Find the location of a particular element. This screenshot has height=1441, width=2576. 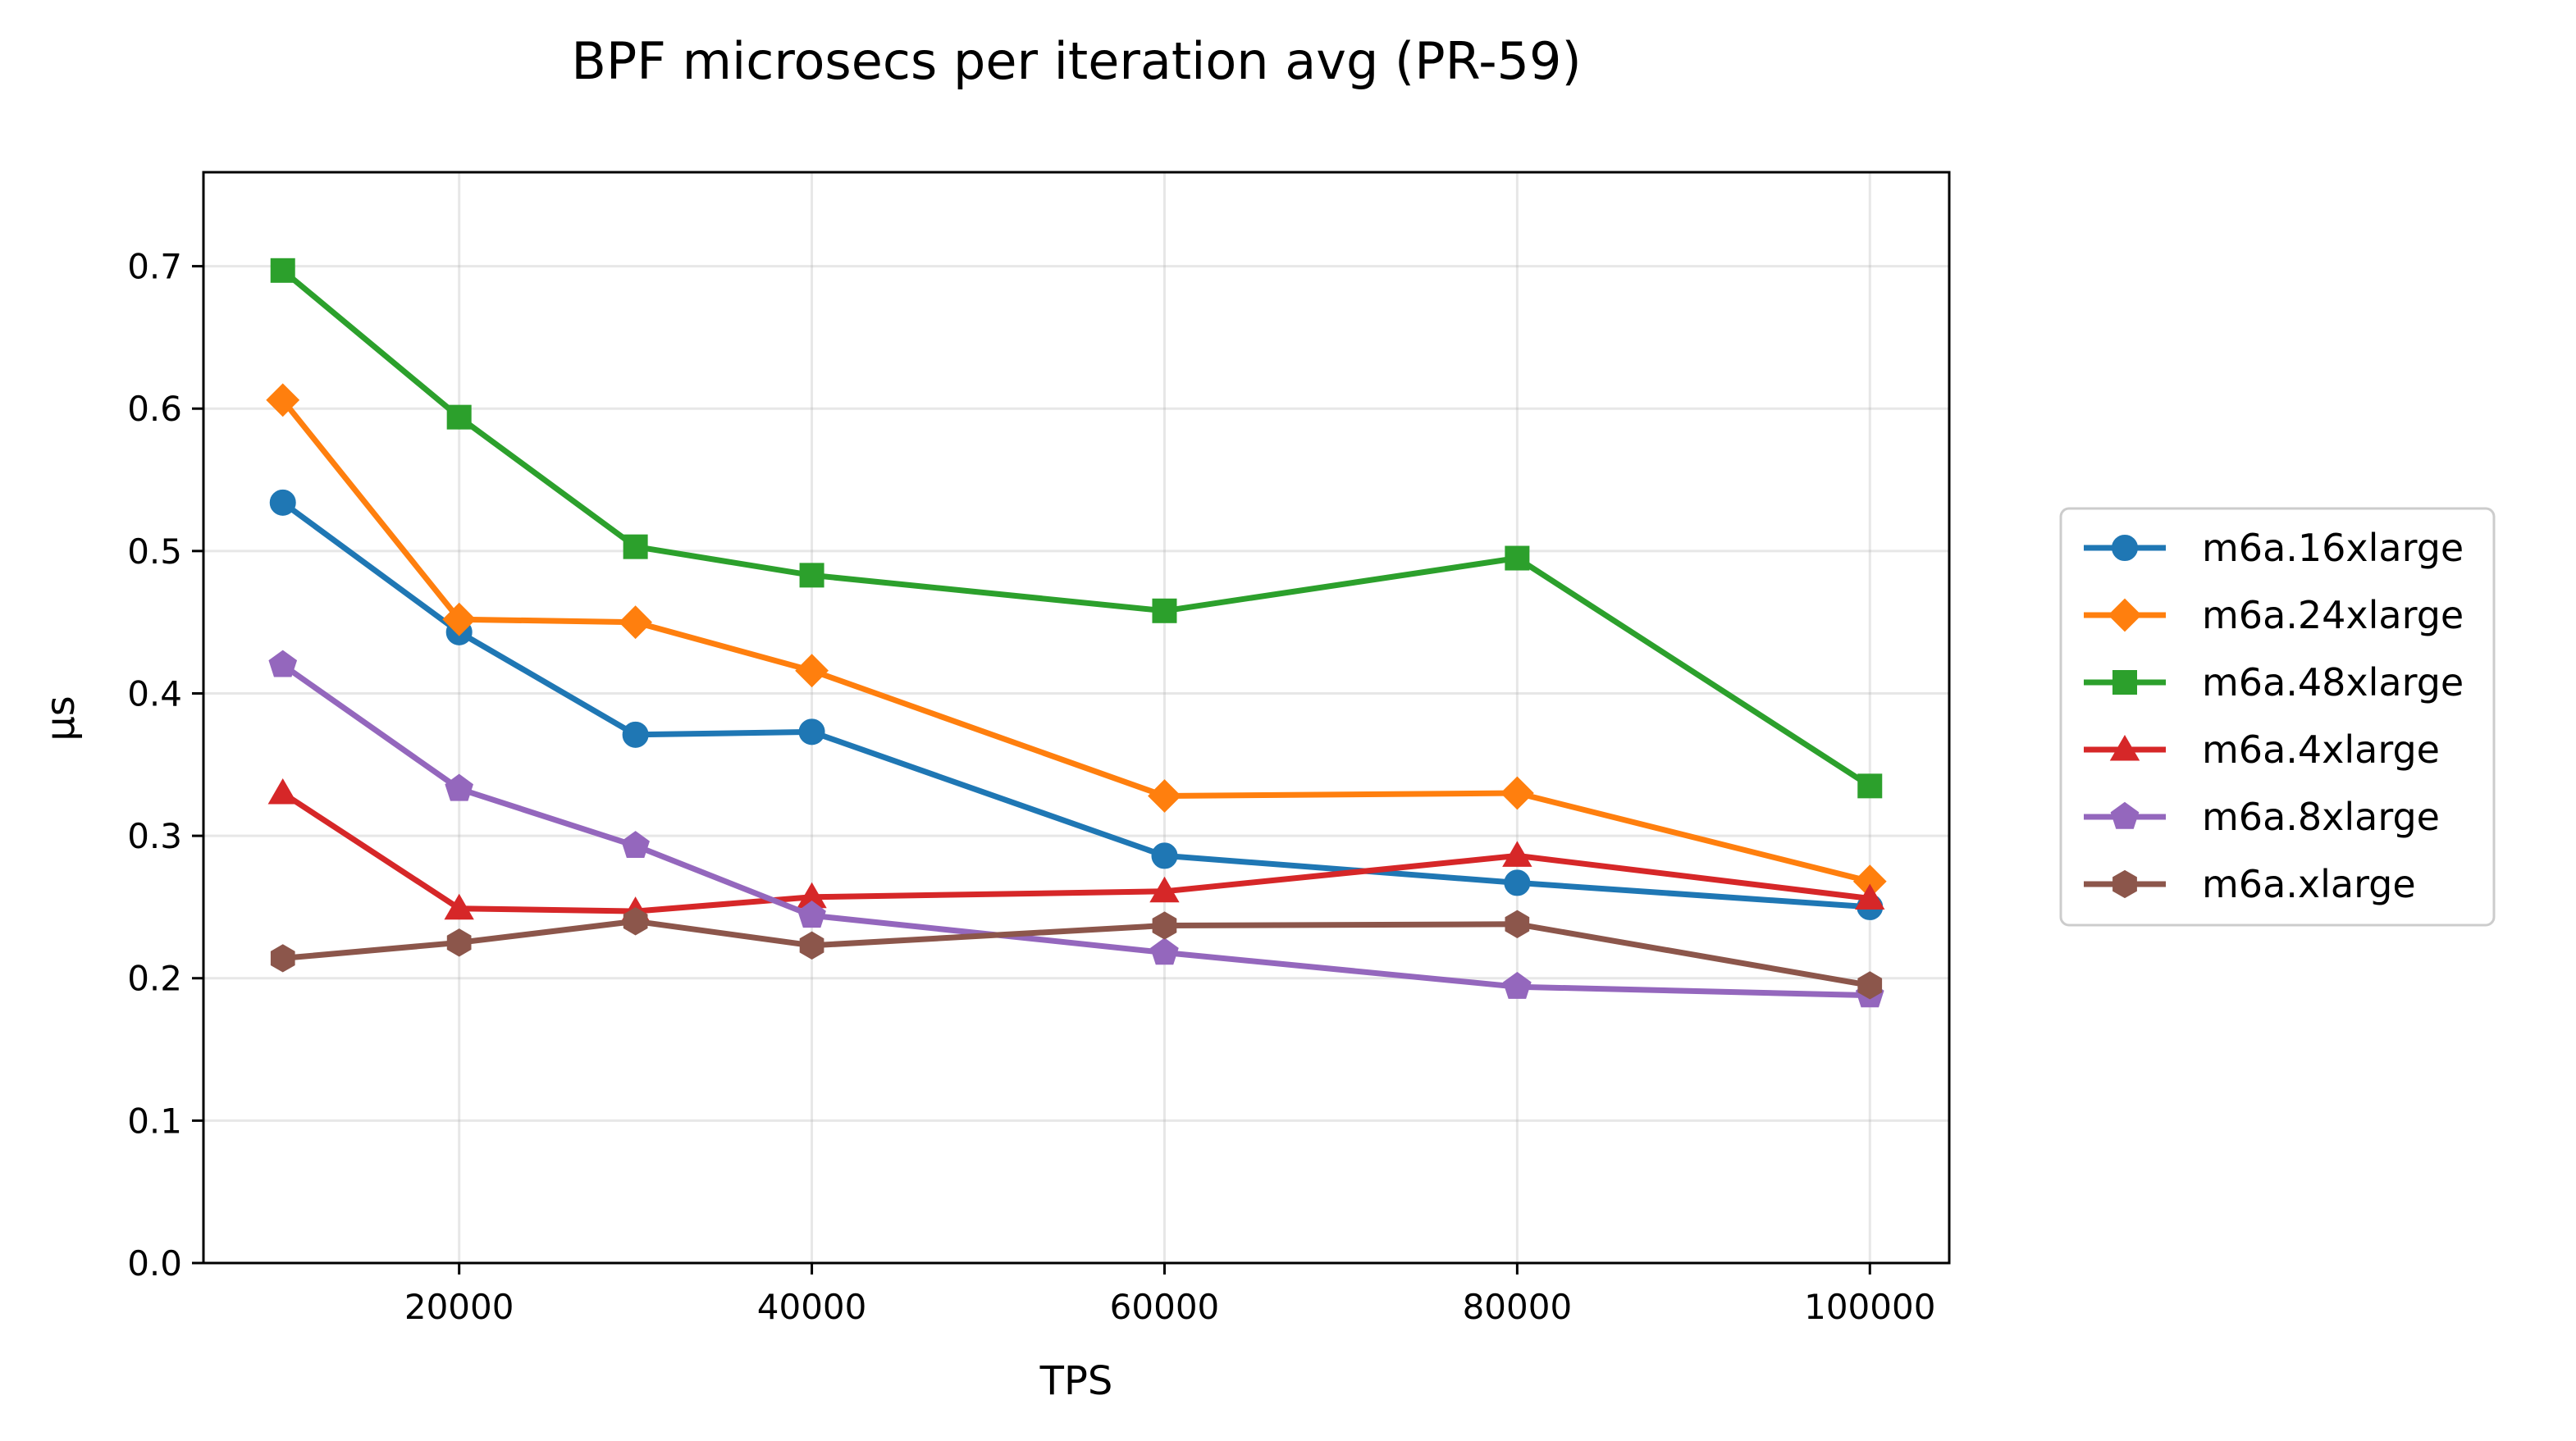

x-tick-label: 80000 is located at coordinates (1518, 1307).